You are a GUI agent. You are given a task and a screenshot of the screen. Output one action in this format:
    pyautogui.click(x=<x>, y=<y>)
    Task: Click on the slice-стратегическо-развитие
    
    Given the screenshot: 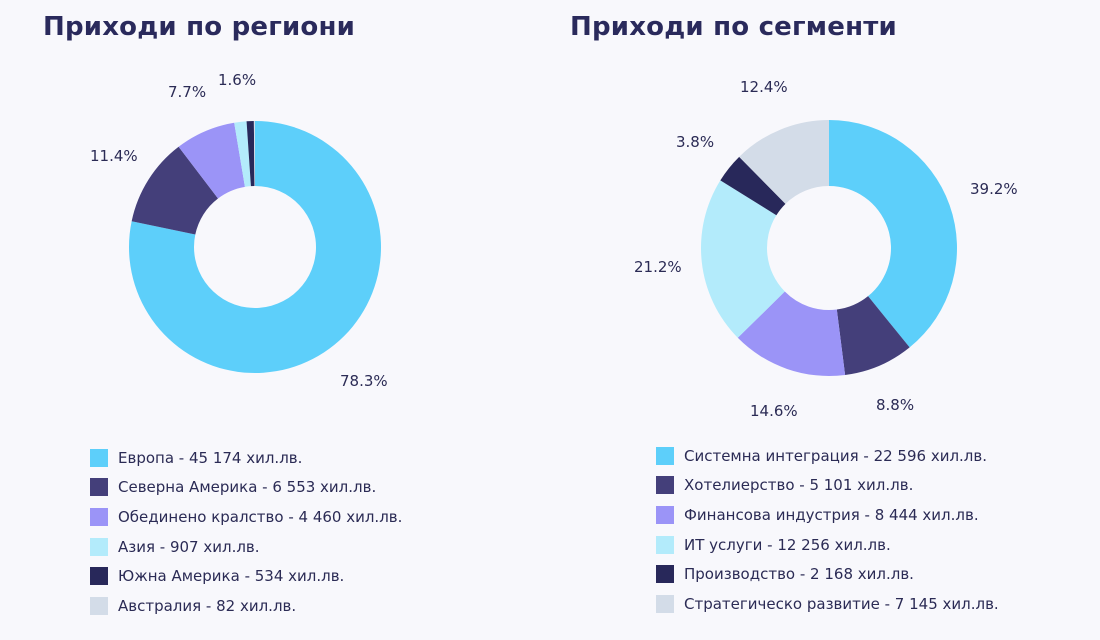 What is the action you would take?
    pyautogui.click(x=784, y=162)
    